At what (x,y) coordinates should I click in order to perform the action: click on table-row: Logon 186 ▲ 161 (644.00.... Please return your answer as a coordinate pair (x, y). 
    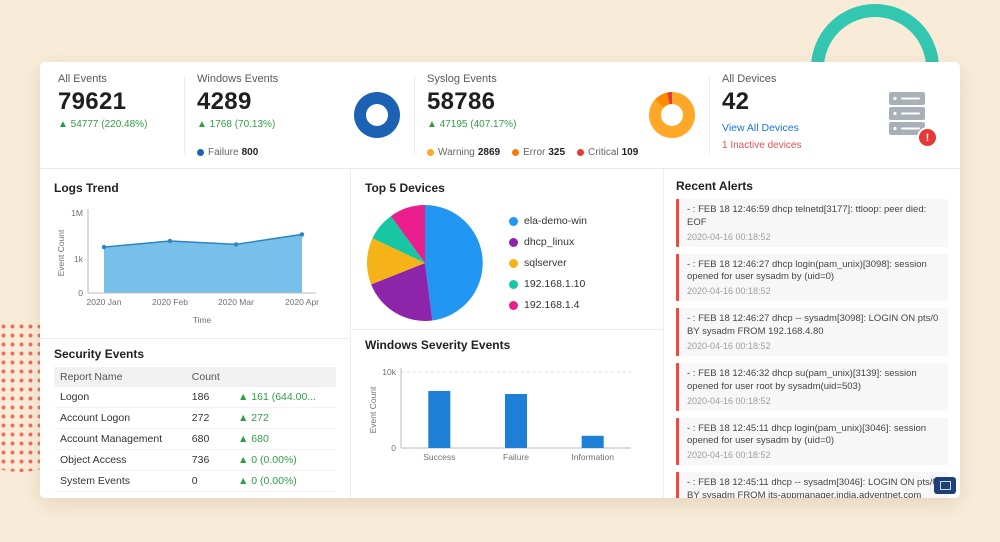
    Looking at the image, I should click on (195, 397).